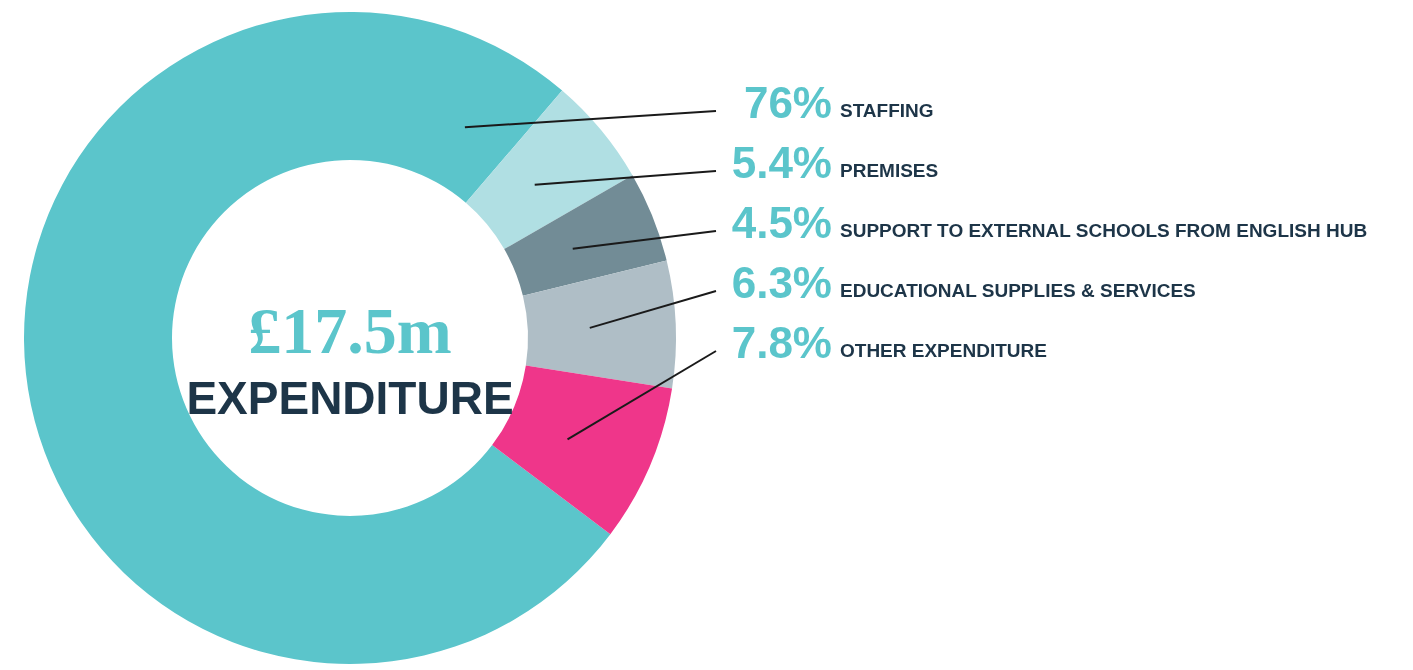 This screenshot has width=1413, height=670. Describe the element at coordinates (781, 222) in the screenshot. I see `data-label: 4.5%` at that location.